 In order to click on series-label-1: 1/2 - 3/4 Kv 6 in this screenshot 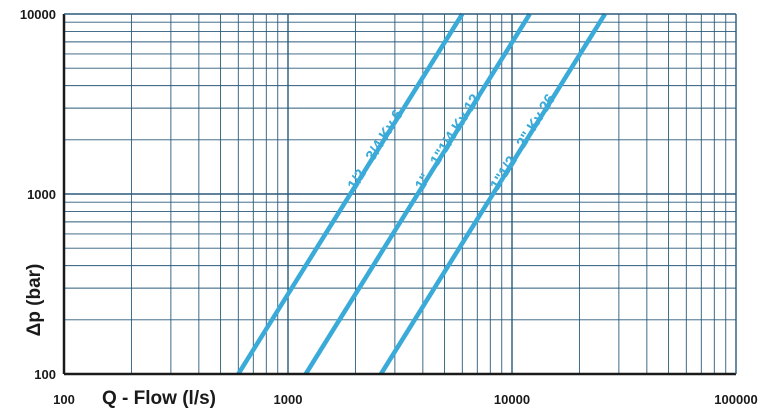, I will do `click(375, 150)`.